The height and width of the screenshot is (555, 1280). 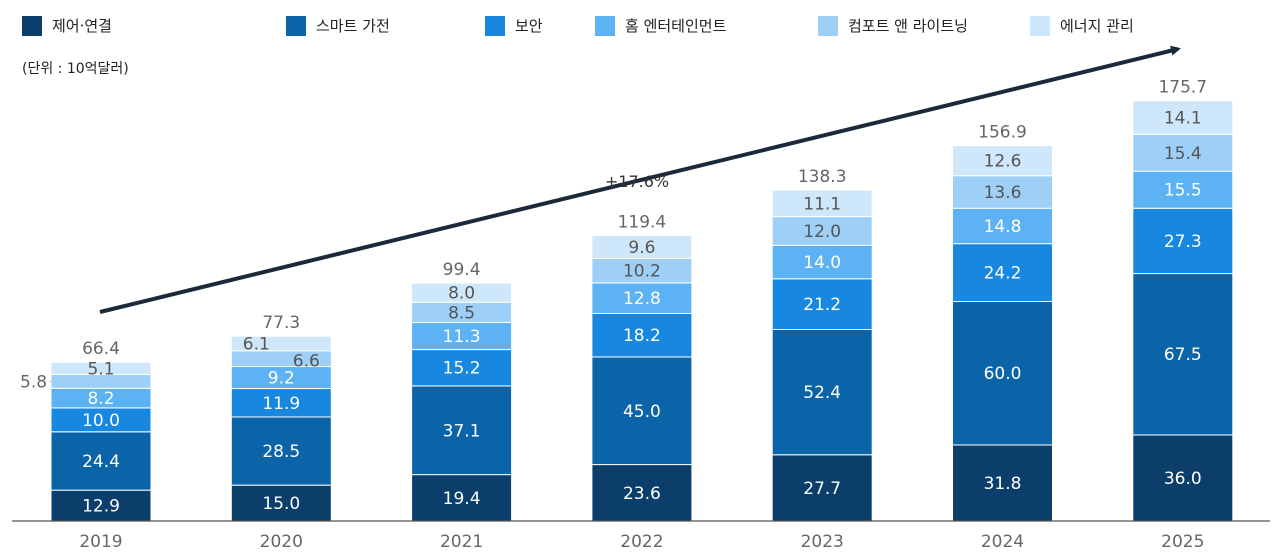 What do you see at coordinates (822, 542) in the screenshot?
I see `x-tick-label: 2023` at bounding box center [822, 542].